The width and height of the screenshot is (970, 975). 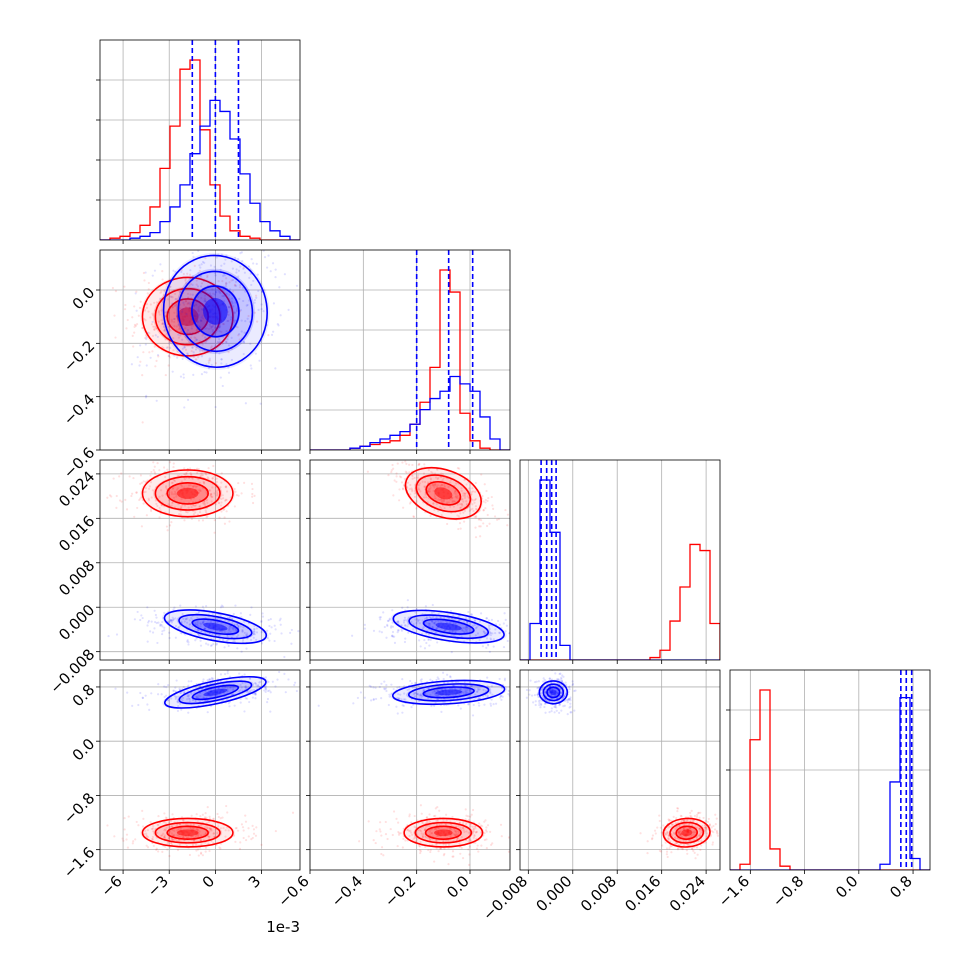 I want to click on x-tick-label: 0.0, so click(x=847, y=887).